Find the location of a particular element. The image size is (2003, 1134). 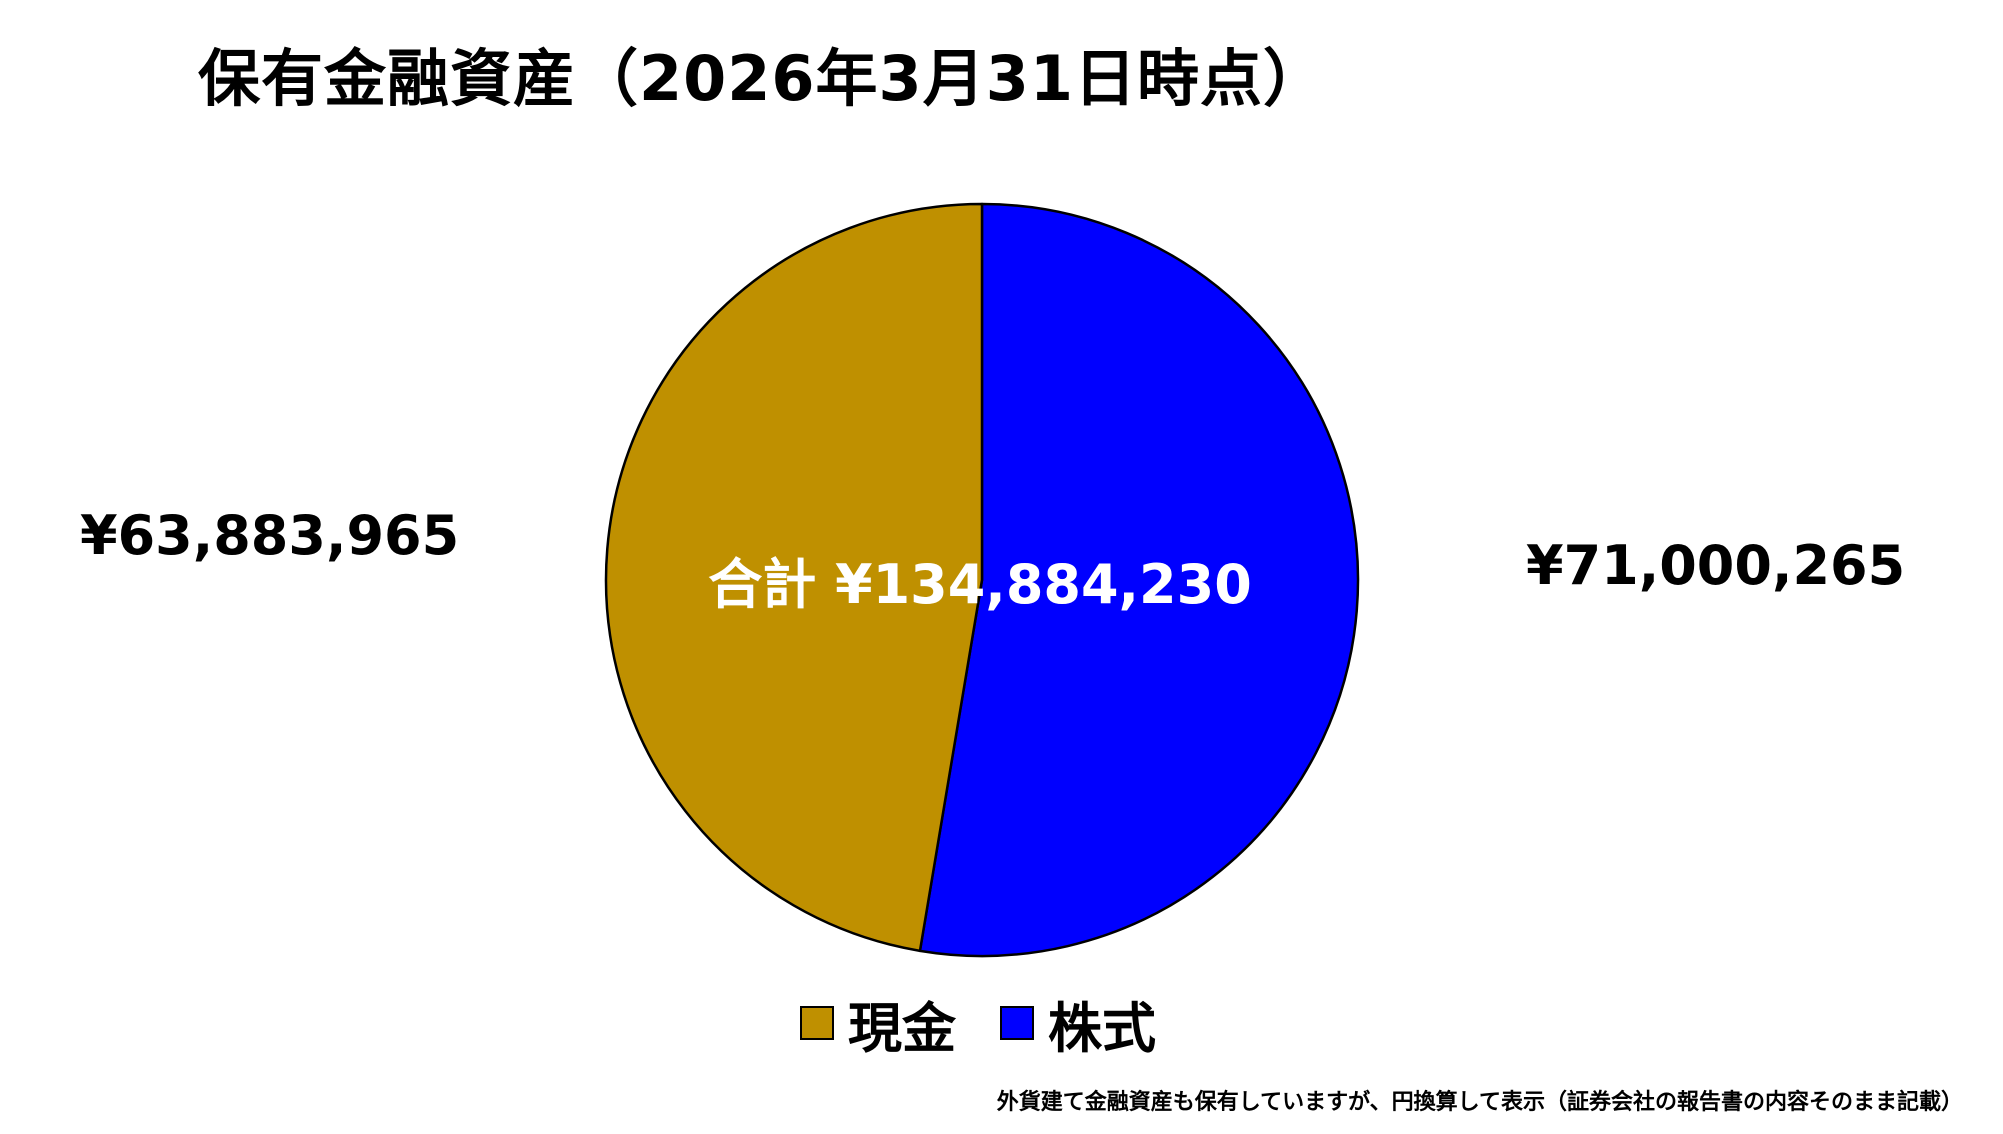

legend-swatch-cash is located at coordinates (817, 1023).